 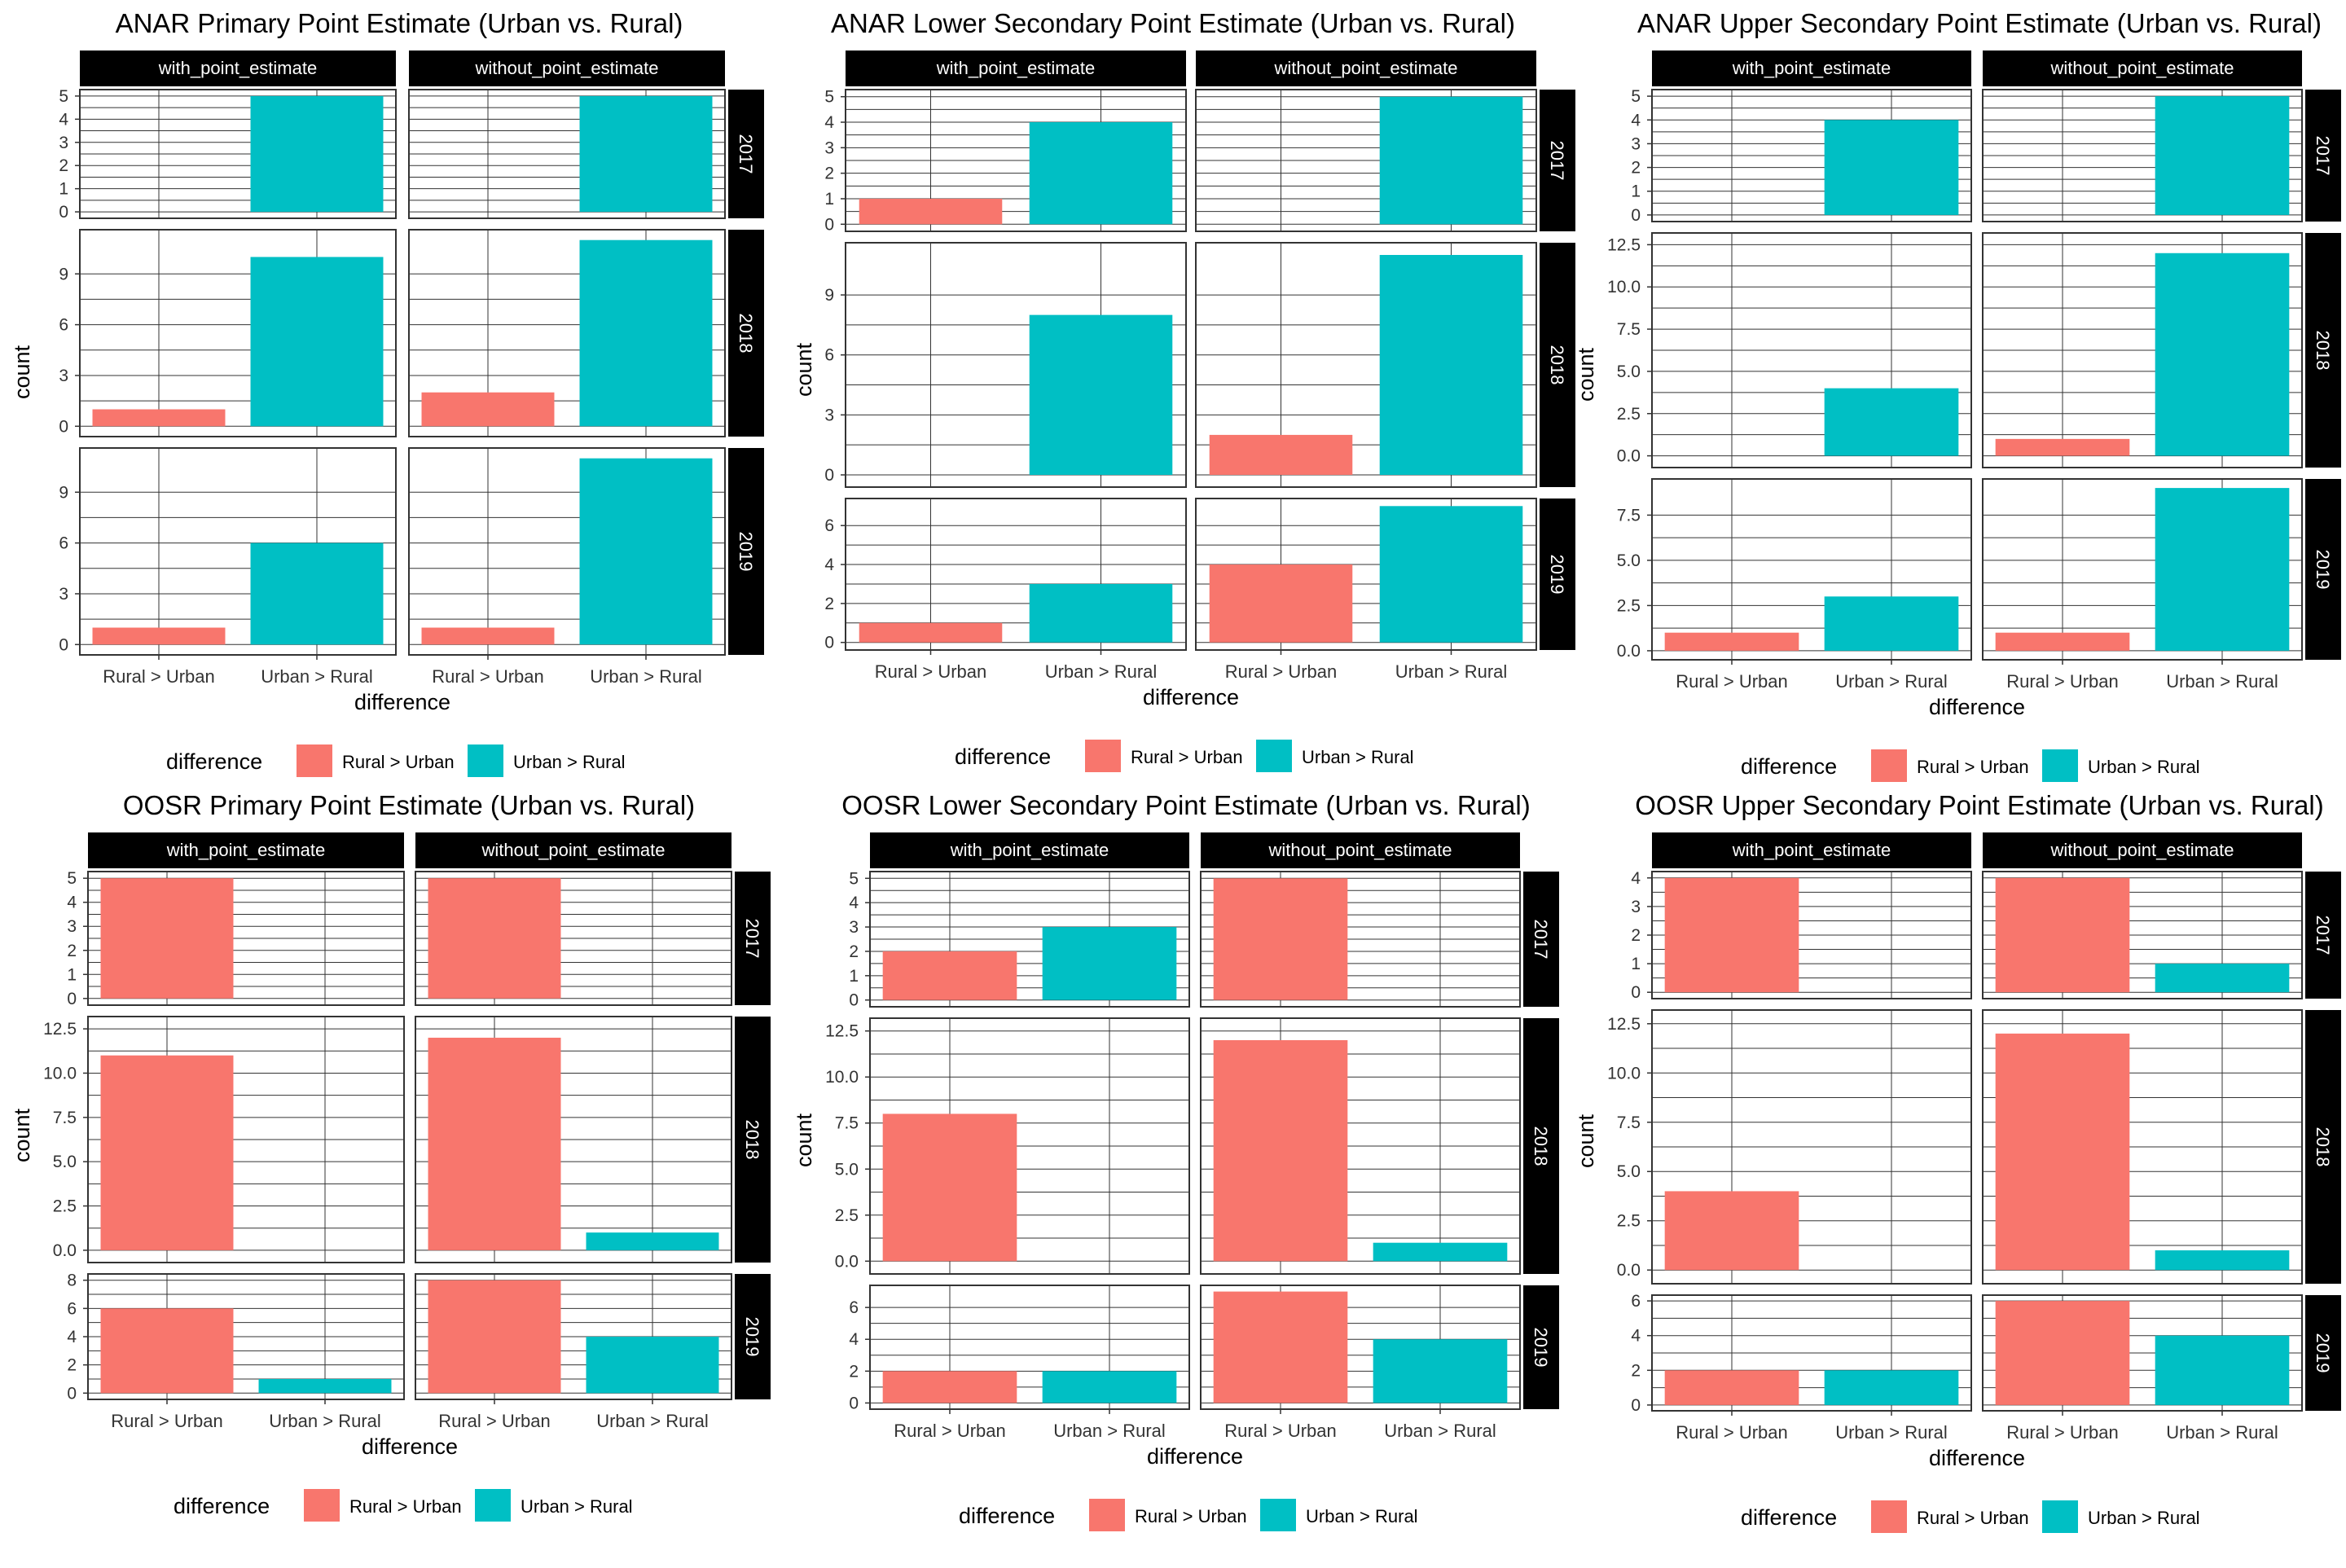 I want to click on y-tick-label: 2, so click(x=854, y=1371).